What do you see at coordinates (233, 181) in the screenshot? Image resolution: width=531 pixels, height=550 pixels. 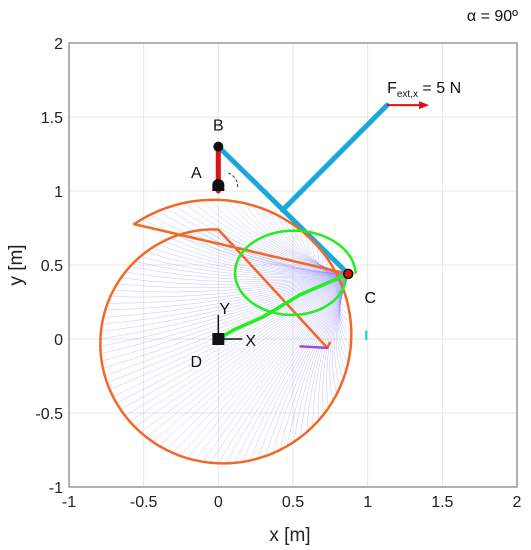 I see `angle-arc` at bounding box center [233, 181].